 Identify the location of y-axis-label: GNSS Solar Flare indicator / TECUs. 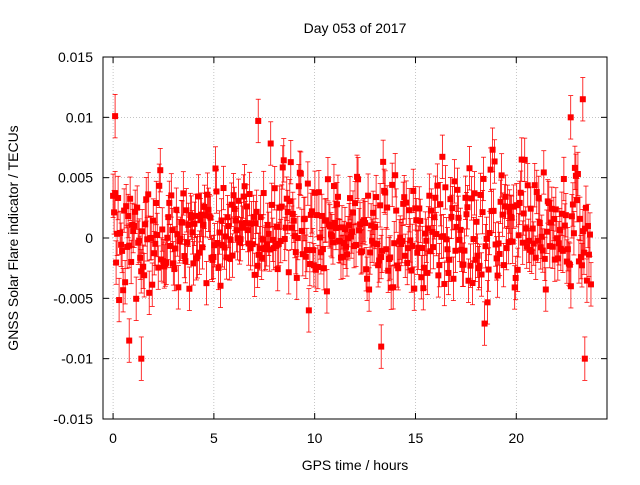
(13, 237).